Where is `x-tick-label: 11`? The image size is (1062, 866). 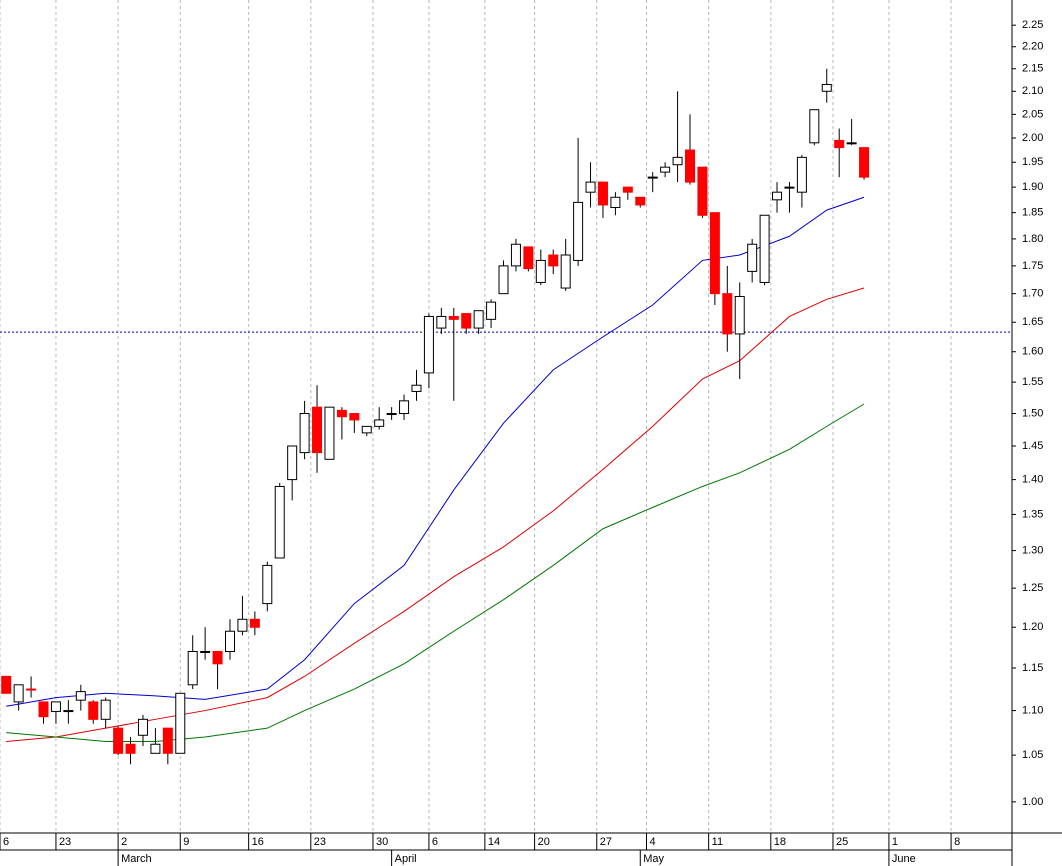
x-tick-label: 11 is located at coordinates (717, 842).